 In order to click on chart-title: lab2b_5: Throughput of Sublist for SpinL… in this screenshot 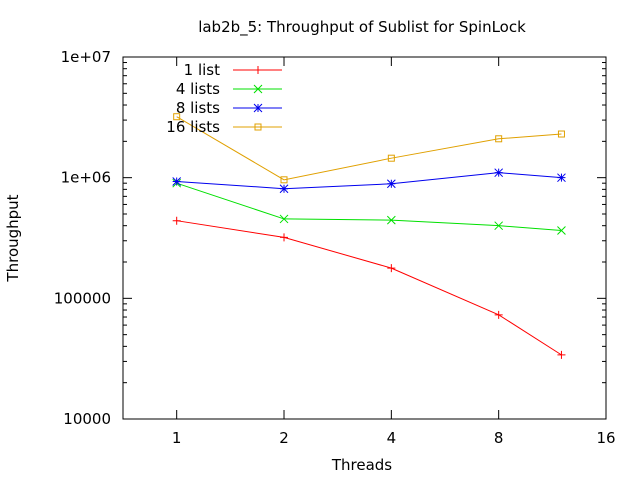, I will do `click(362, 27)`.